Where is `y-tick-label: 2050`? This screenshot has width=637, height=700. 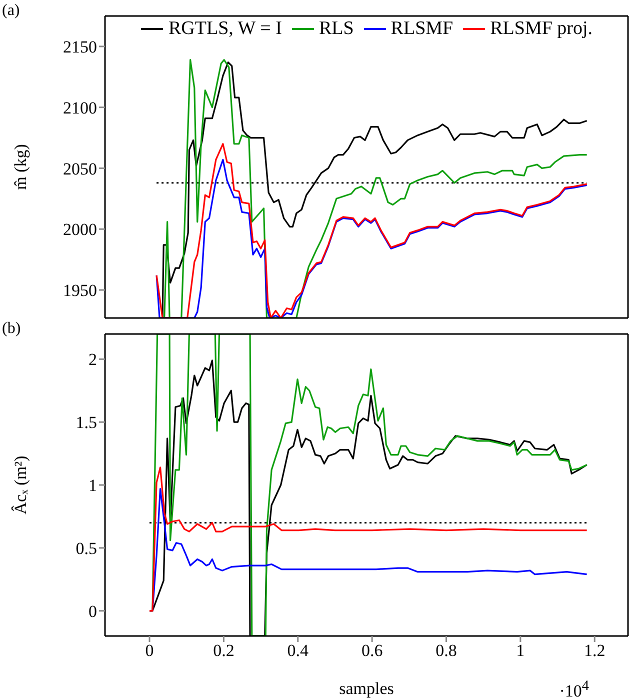 y-tick-label: 2050 is located at coordinates (80, 168).